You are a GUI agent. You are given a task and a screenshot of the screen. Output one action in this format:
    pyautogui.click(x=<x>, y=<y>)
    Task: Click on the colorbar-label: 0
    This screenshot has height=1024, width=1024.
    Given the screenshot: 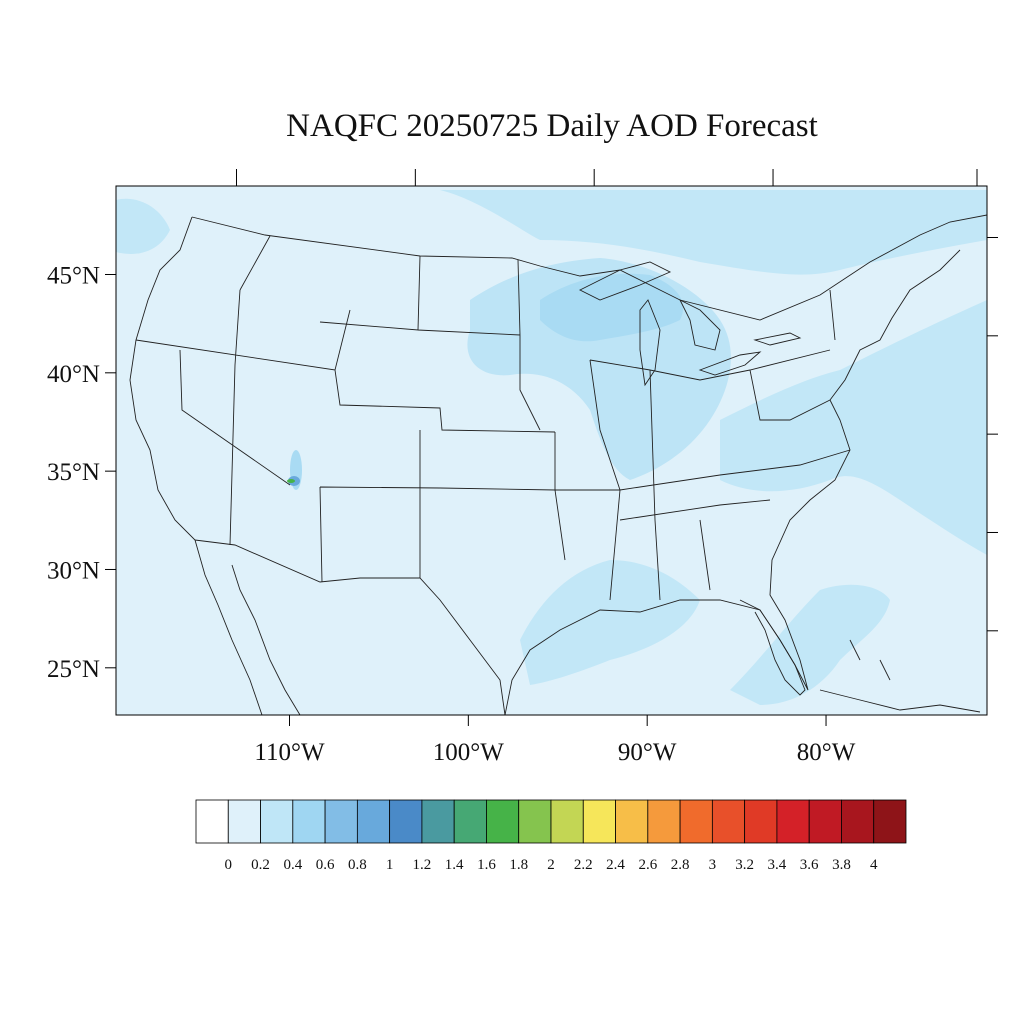 What is the action you would take?
    pyautogui.click(x=229, y=865)
    